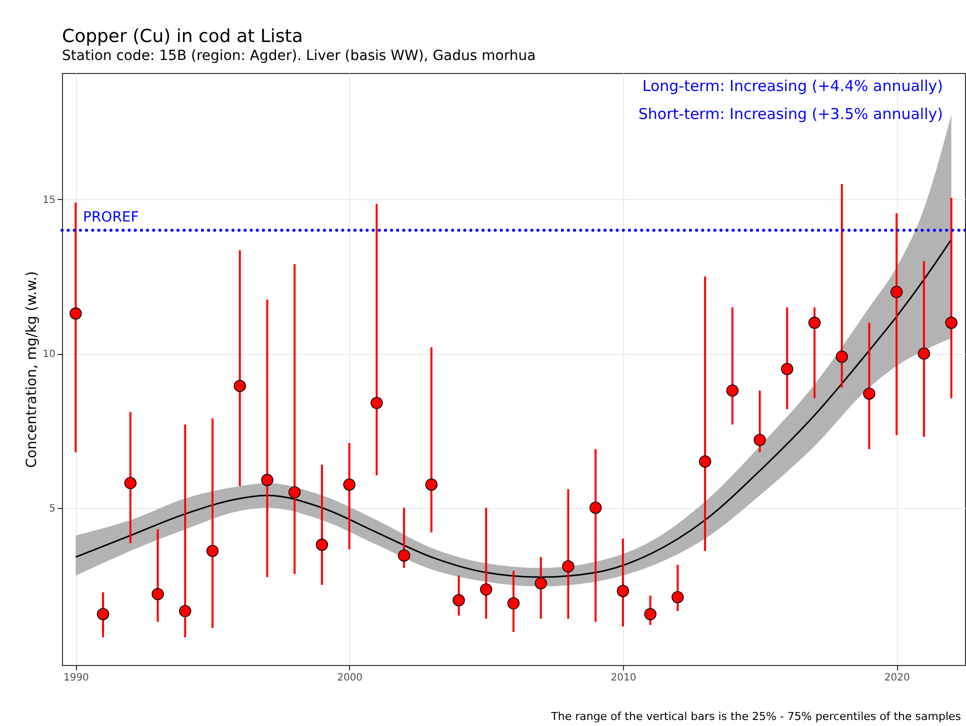 This screenshot has height=726, width=966. Describe the element at coordinates (790, 114) in the screenshot. I see `annotation: Short-term: Increasing (+3.5% annually)` at that location.